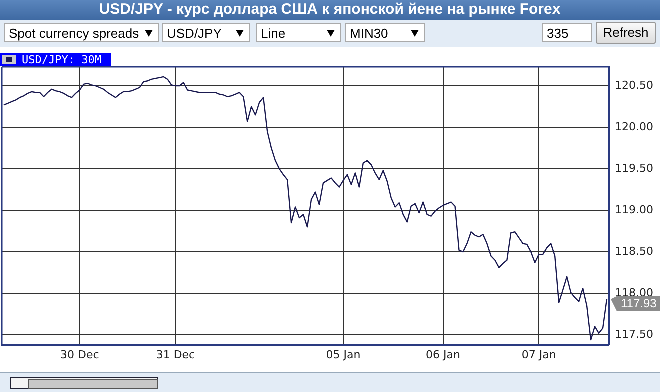 The image size is (660, 392). I want to click on y-tick-label: 118.00, so click(634, 293).